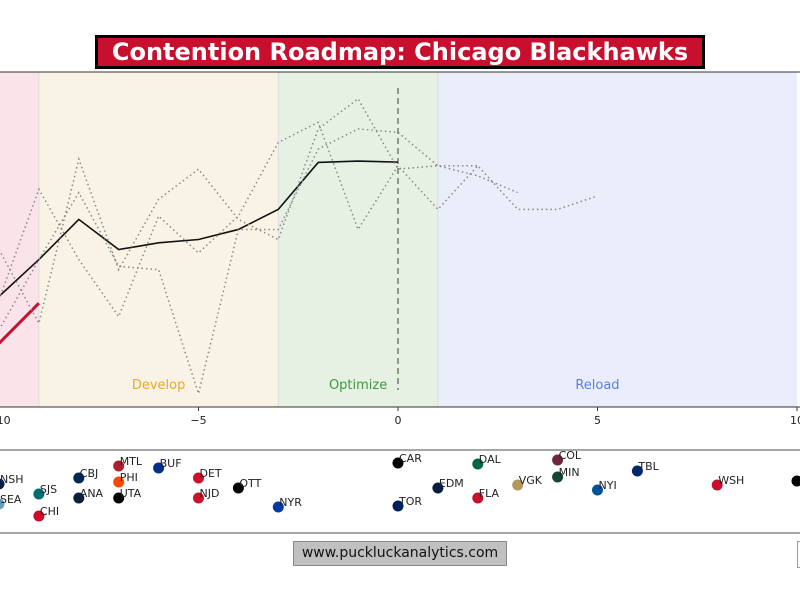 The width and height of the screenshot is (800, 600). What do you see at coordinates (159, 385) in the screenshot?
I see `phase-label: Develop` at bounding box center [159, 385].